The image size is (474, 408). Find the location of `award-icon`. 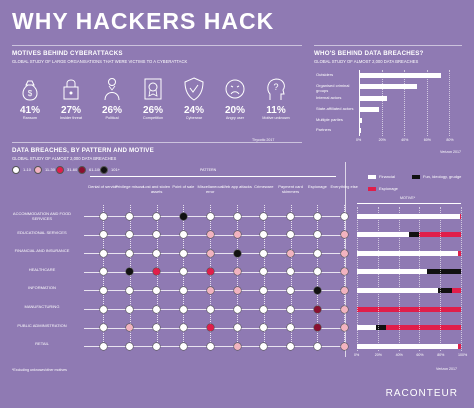

award-icon is located at coordinates (153, 89).